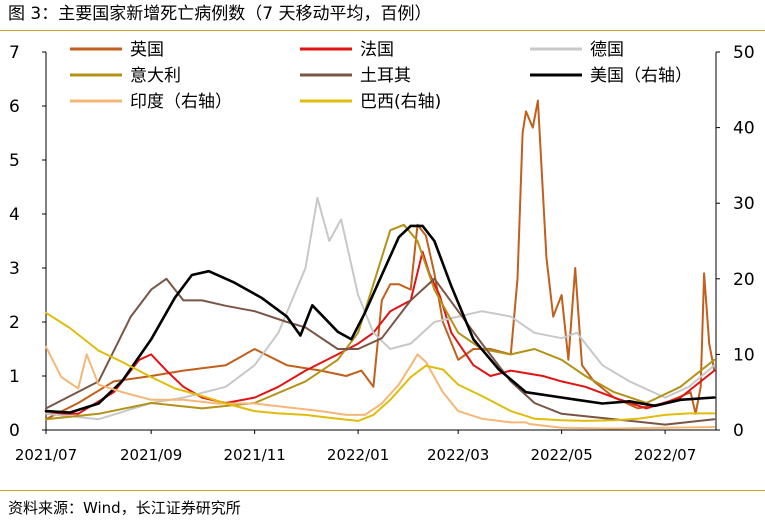 Image resolution: width=765 pixels, height=527 pixels. I want to click on legend-label: 英国, so click(147, 50).